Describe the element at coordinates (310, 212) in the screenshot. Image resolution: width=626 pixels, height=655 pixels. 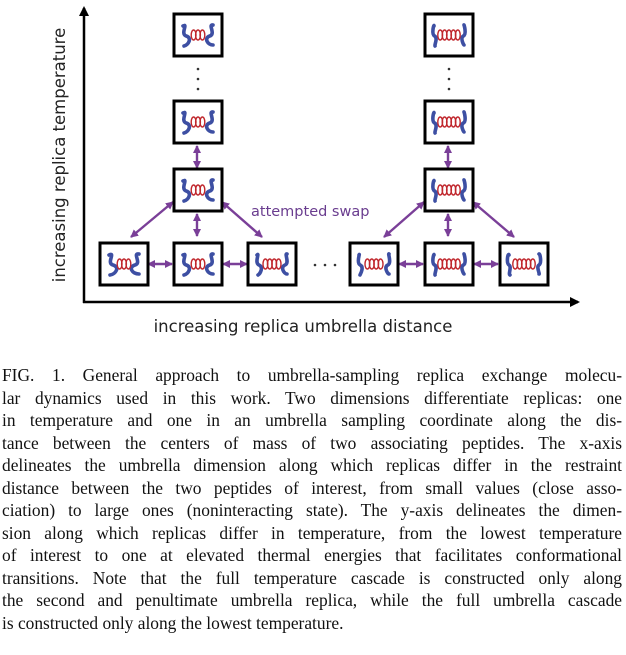
I see `attempted-swap-label: attempted swap` at that location.